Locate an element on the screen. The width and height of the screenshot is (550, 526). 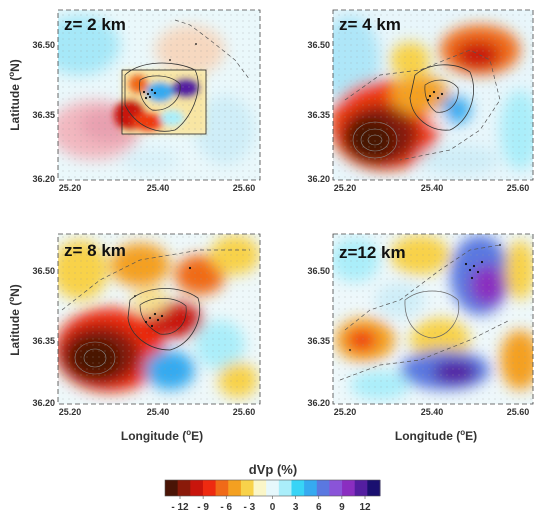
colorbar: dVp (%) - 12 - 9 - 6 - 3 0 3 6 9 12 is located at coordinates (272, 487).